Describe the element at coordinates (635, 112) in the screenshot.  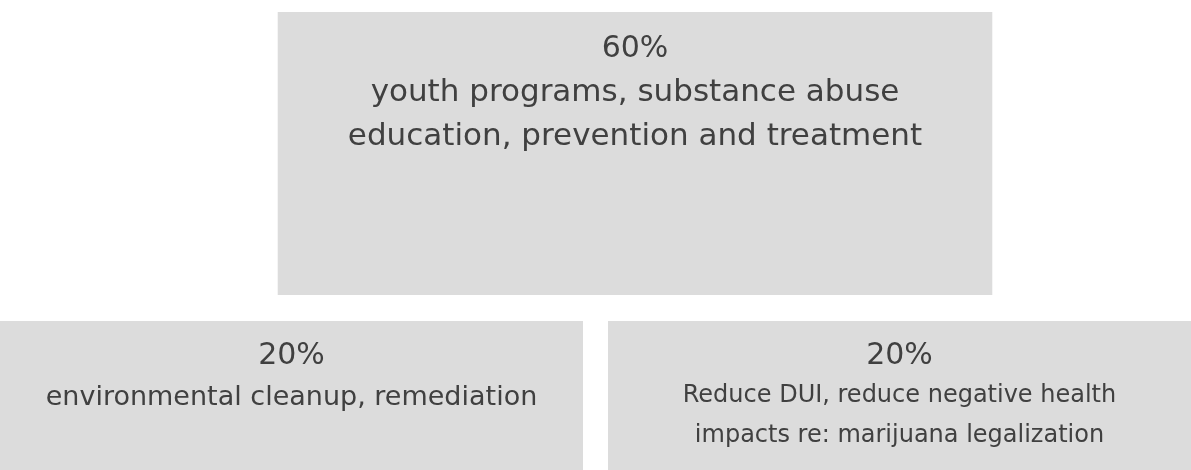
I see `category-label: youth programs, substance abuse education, prevention and treatment` at that location.